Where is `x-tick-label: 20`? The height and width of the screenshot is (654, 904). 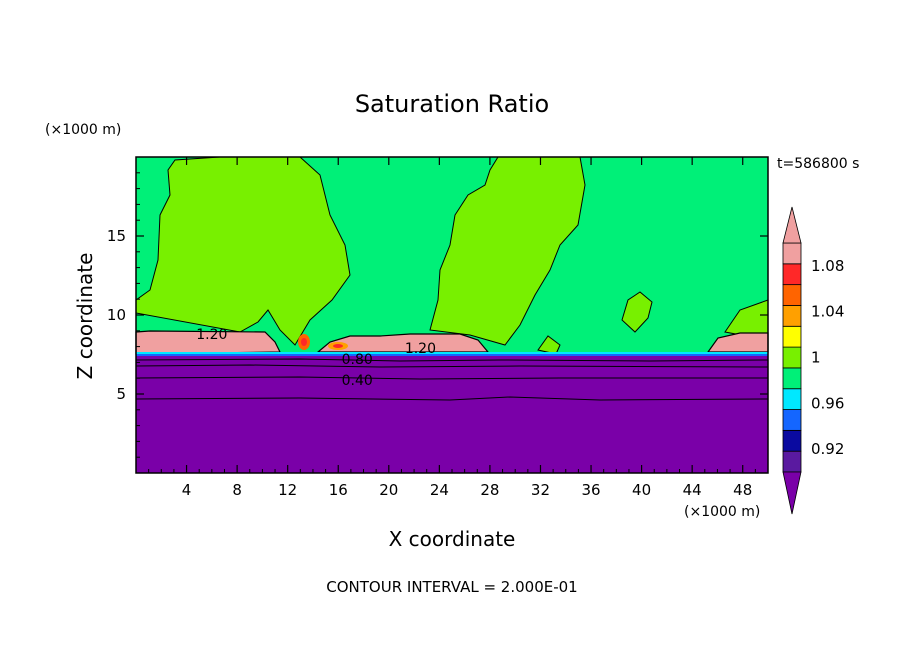 x-tick-label: 20 is located at coordinates (388, 490).